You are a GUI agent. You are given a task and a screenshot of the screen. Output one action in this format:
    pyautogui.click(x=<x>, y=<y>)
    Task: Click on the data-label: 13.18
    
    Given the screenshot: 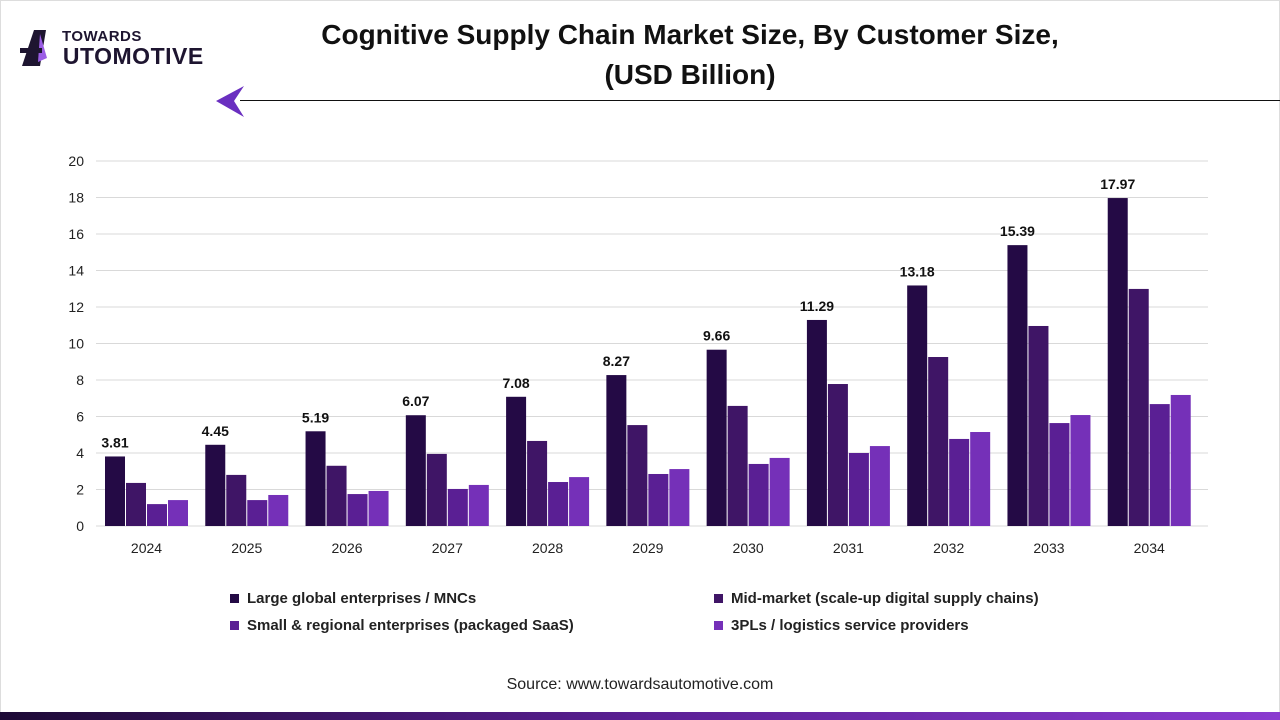 What is the action you would take?
    pyautogui.click(x=917, y=271)
    